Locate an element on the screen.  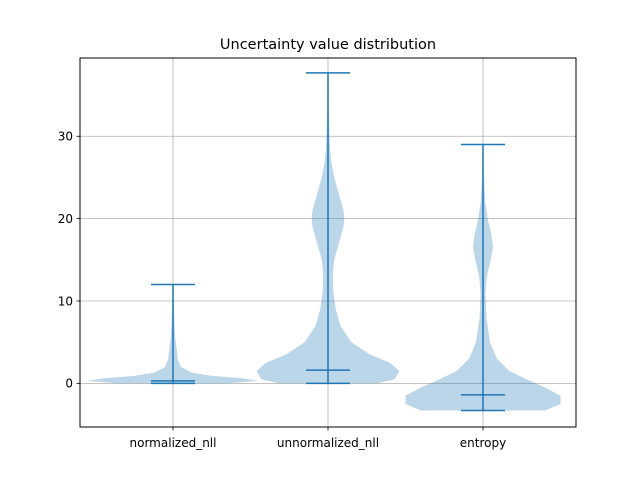
y-tick-label: 30 is located at coordinates (65, 137).